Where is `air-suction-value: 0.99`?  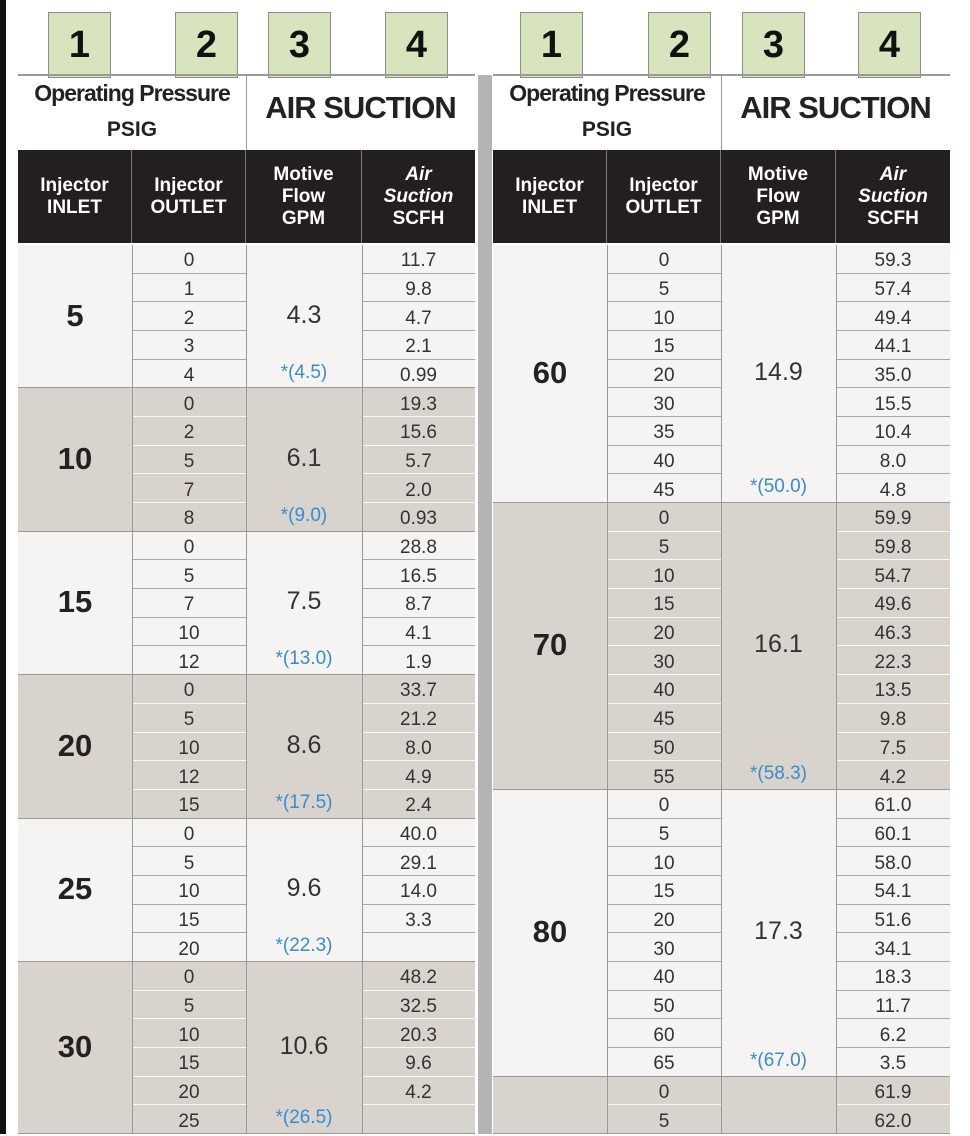 air-suction-value: 0.99 is located at coordinates (418, 376).